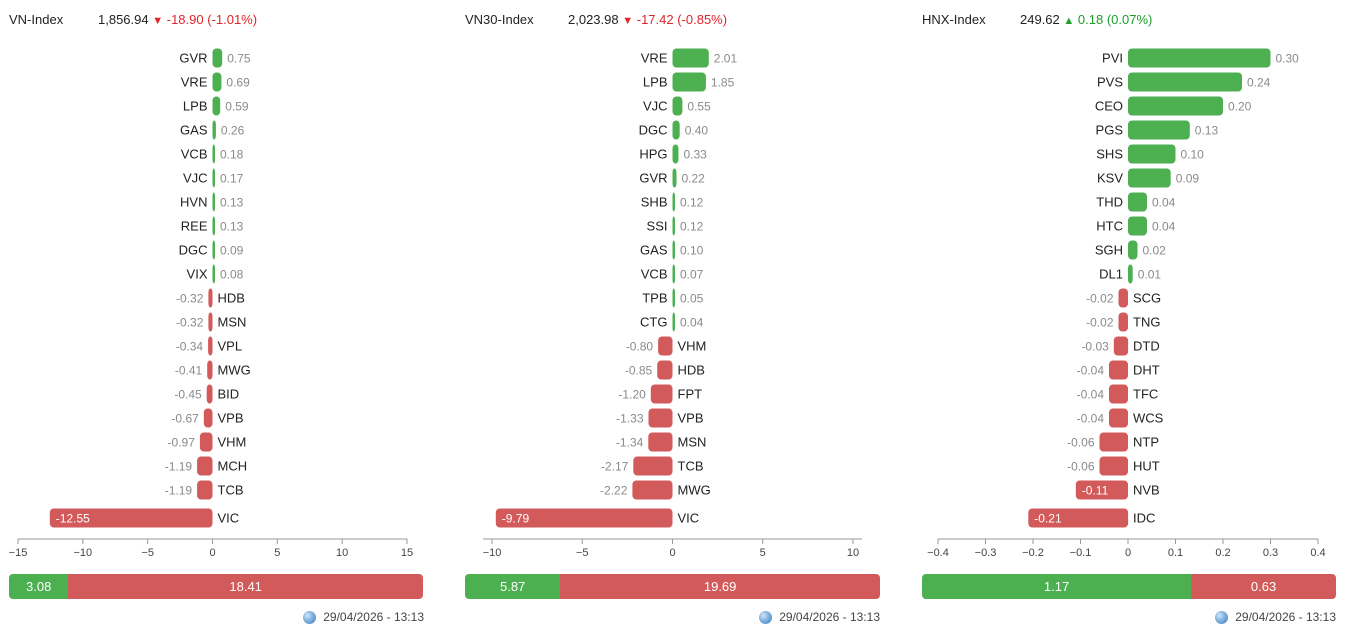 The width and height of the screenshot is (1349, 633). Describe the element at coordinates (593, 19) in the screenshot. I see `index-value: 2,023.98` at that location.